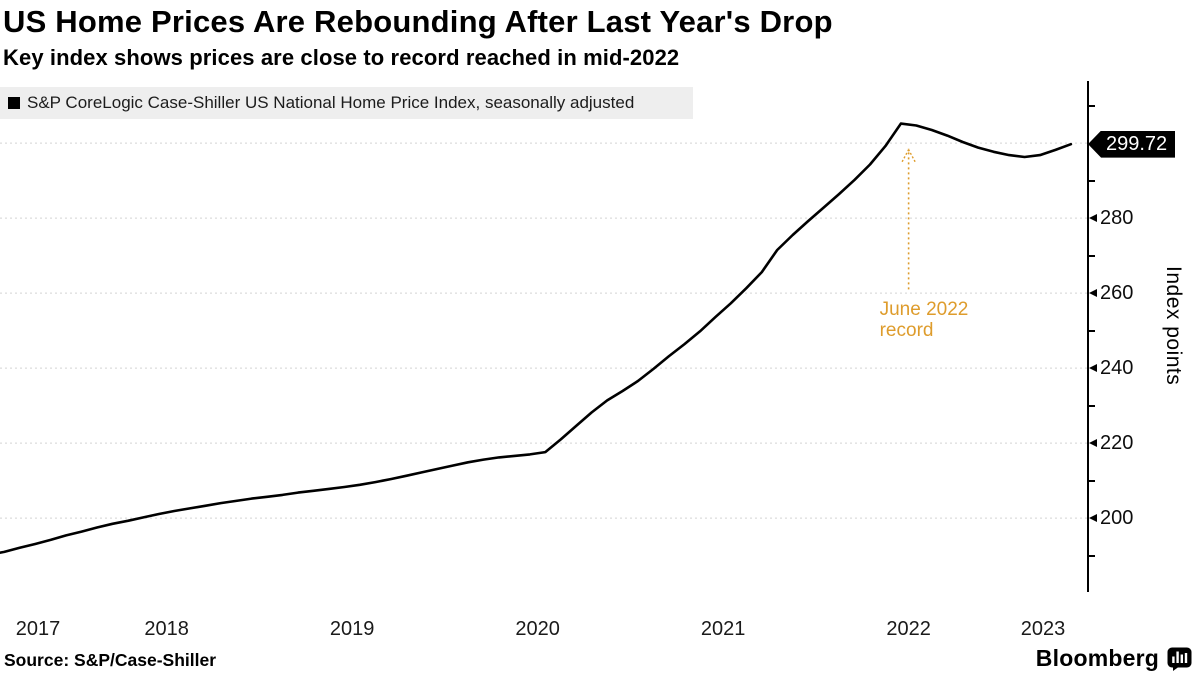 Image resolution: width=1200 pixels, height=675 pixels. I want to click on annotation-line: record, so click(906, 331).